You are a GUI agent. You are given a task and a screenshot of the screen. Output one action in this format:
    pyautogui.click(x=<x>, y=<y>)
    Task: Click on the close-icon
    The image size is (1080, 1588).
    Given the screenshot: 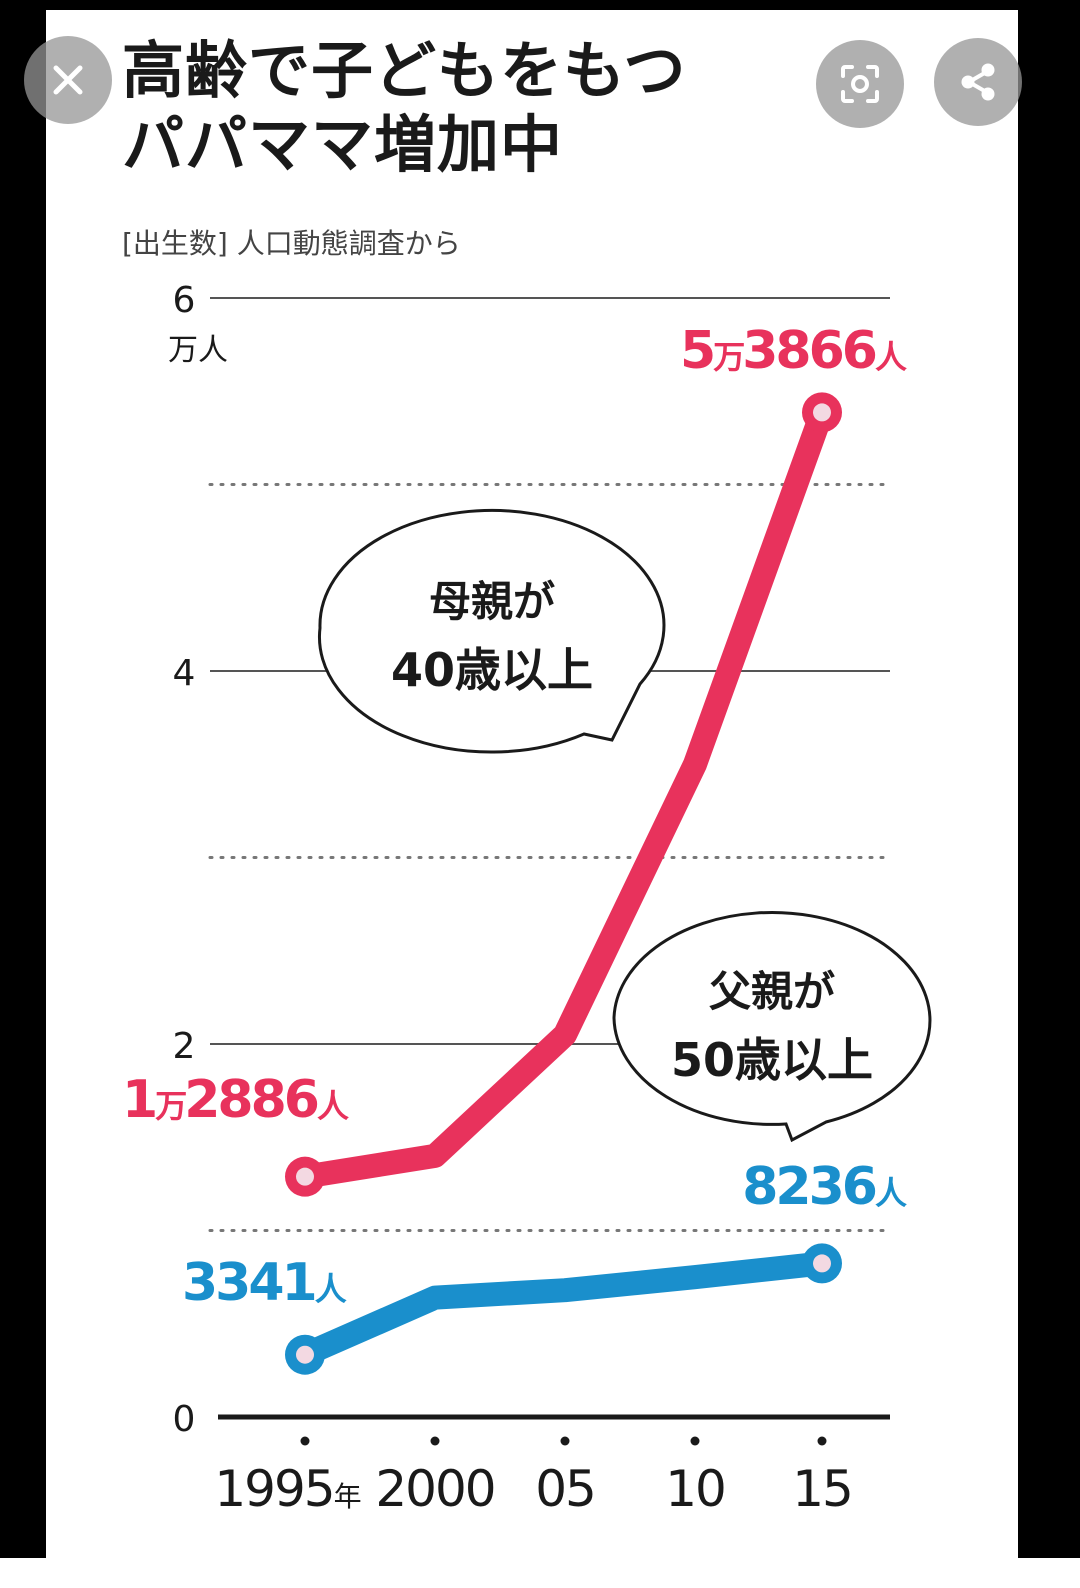 What is the action you would take?
    pyautogui.click(x=68, y=80)
    